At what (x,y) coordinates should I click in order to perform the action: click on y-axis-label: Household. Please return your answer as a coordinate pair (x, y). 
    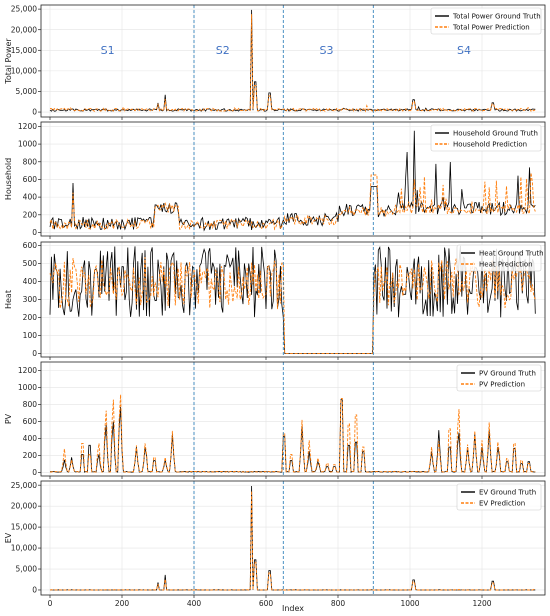
    Looking at the image, I should click on (8, 179).